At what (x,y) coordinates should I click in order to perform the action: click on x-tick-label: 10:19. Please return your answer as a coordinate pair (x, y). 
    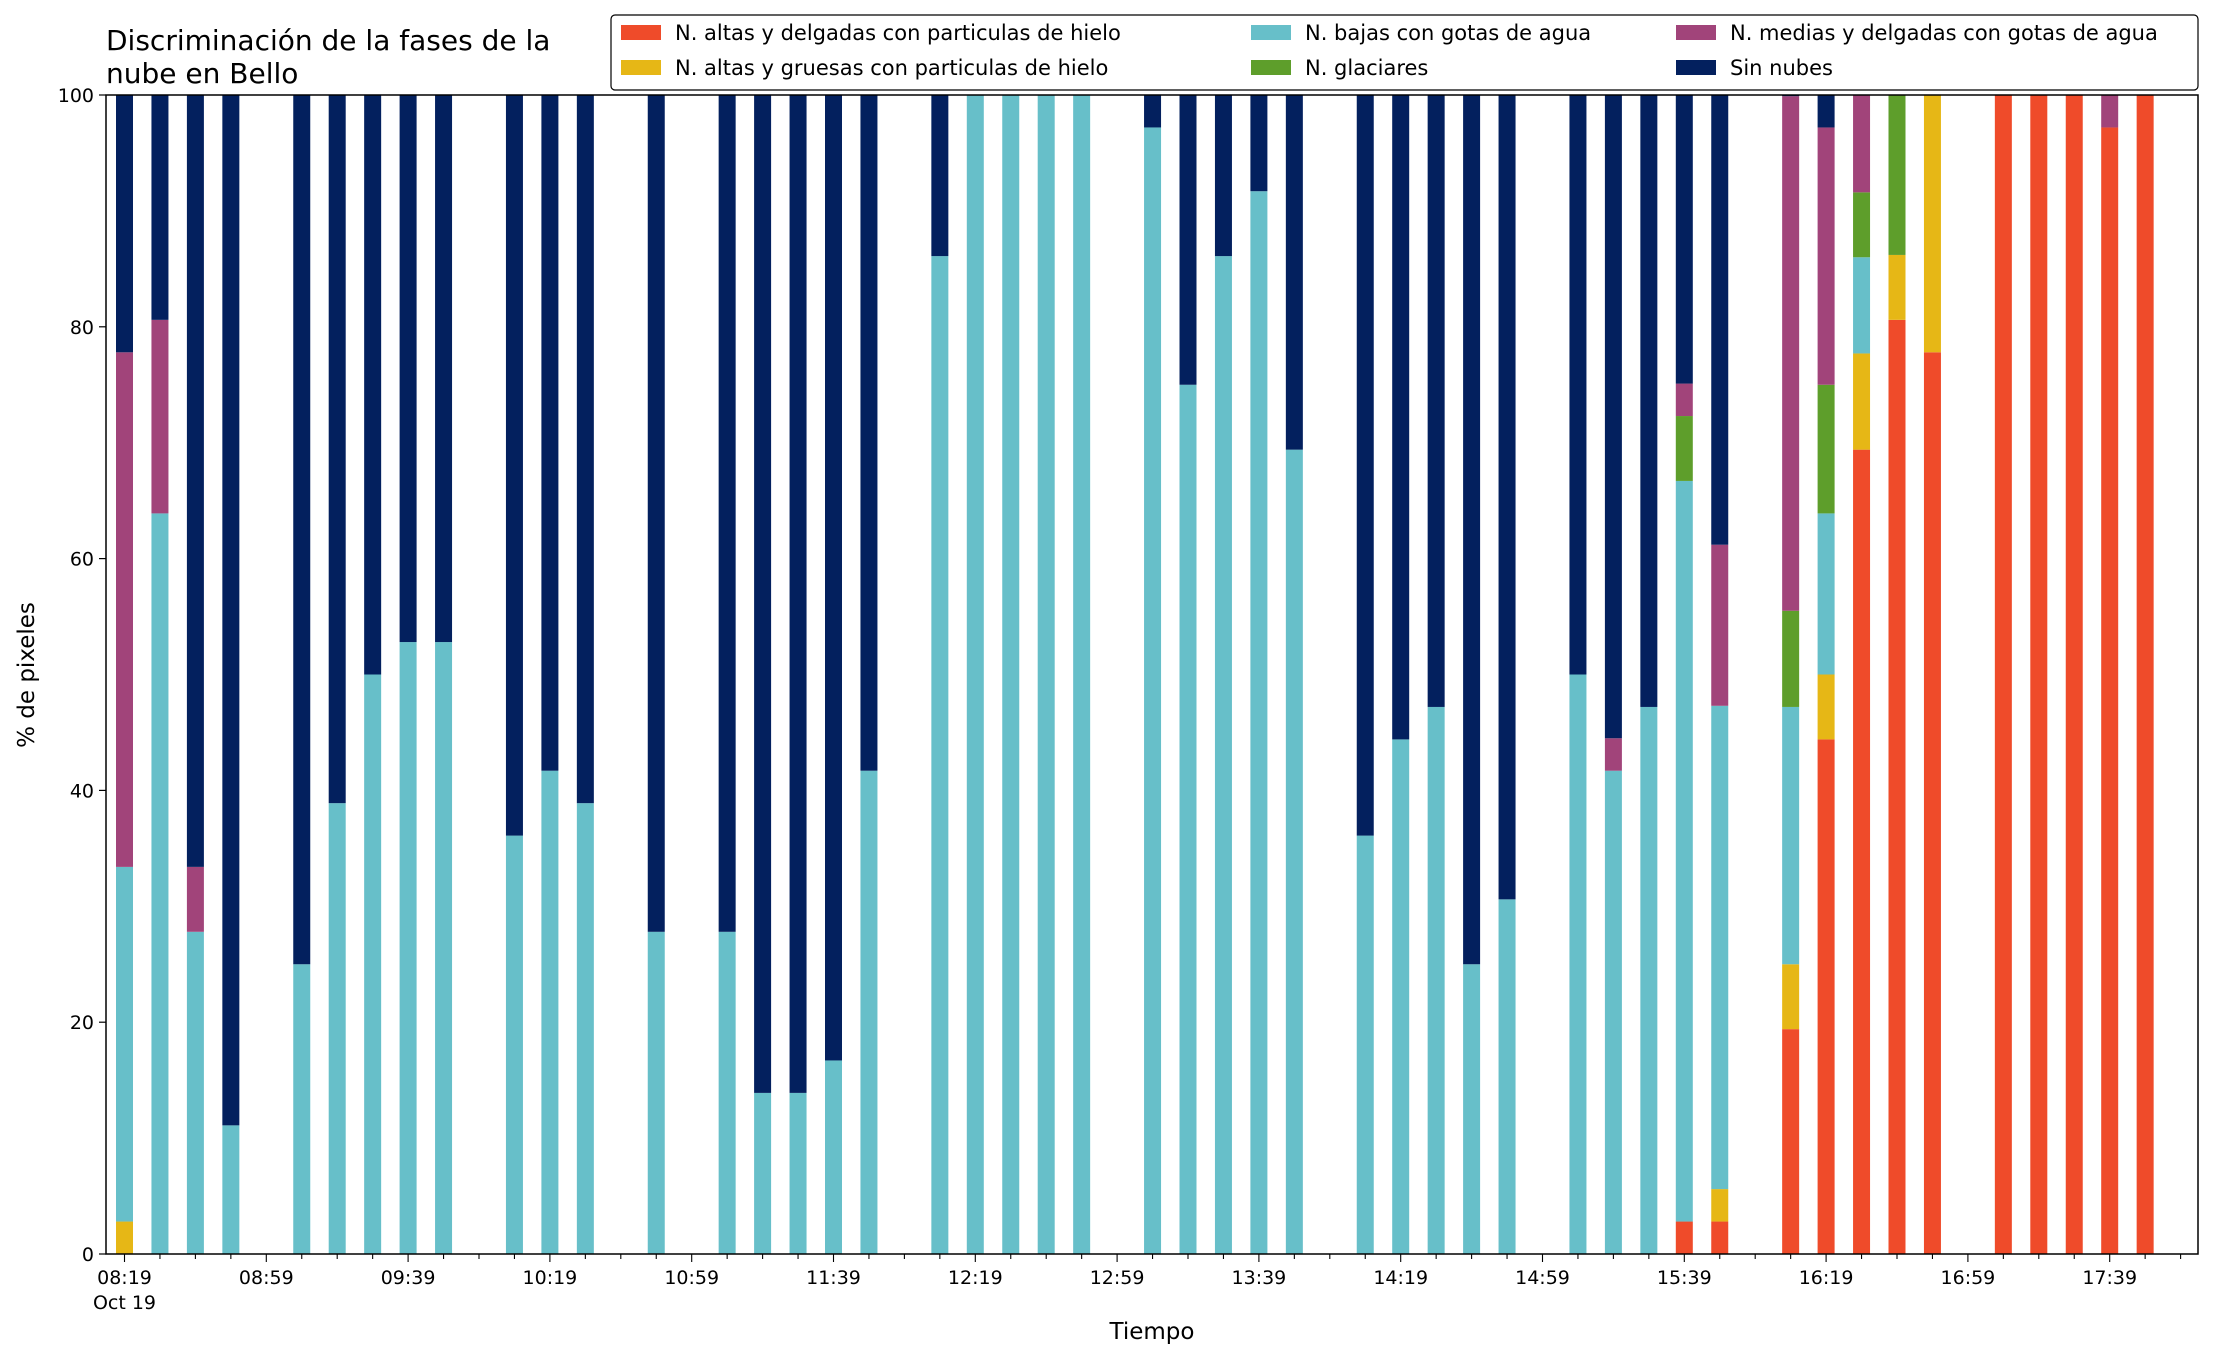
    Looking at the image, I should click on (550, 1278).